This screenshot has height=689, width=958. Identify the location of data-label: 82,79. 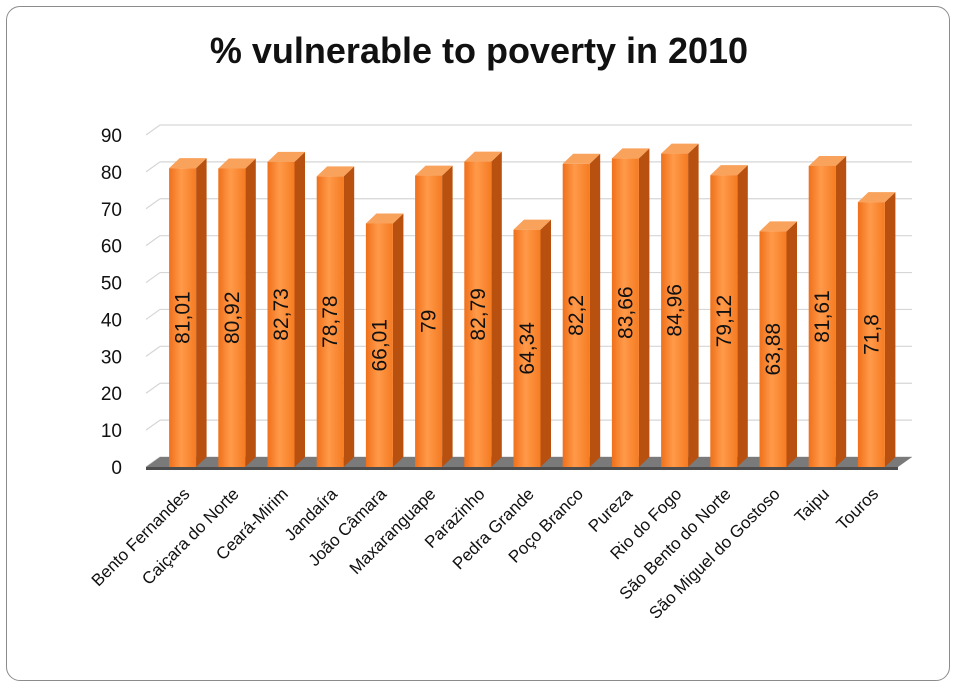
(478, 314).